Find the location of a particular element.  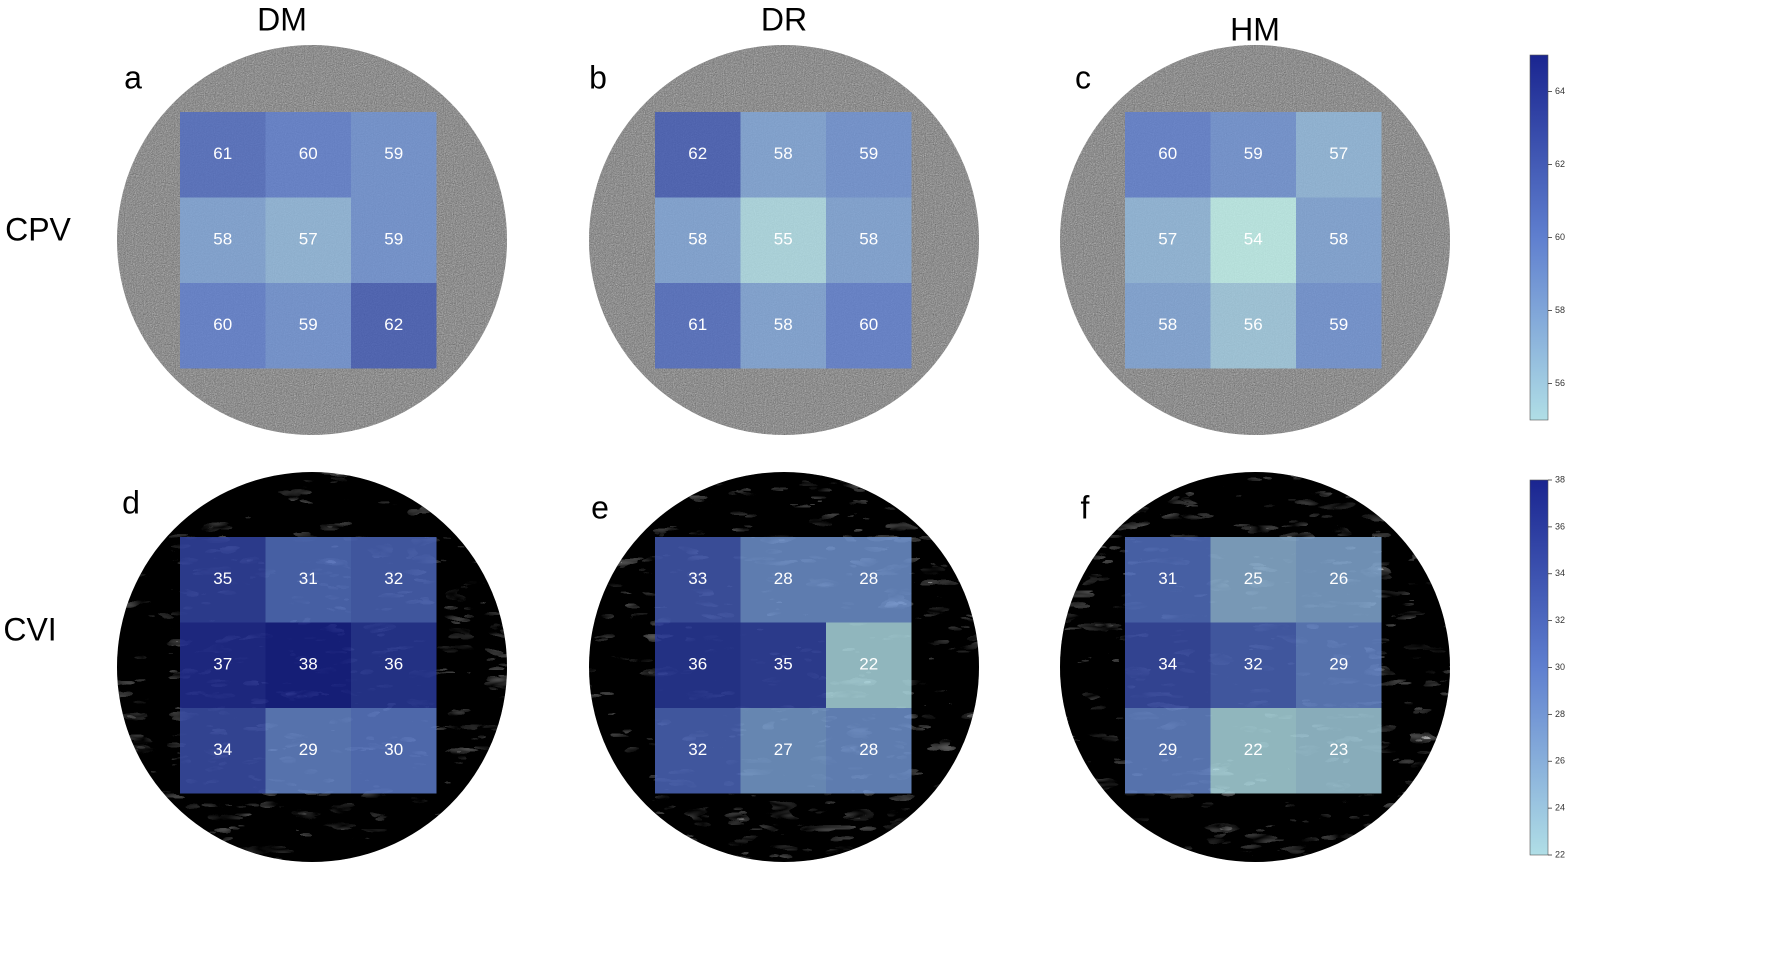

cell-value: 37 is located at coordinates (222, 664).